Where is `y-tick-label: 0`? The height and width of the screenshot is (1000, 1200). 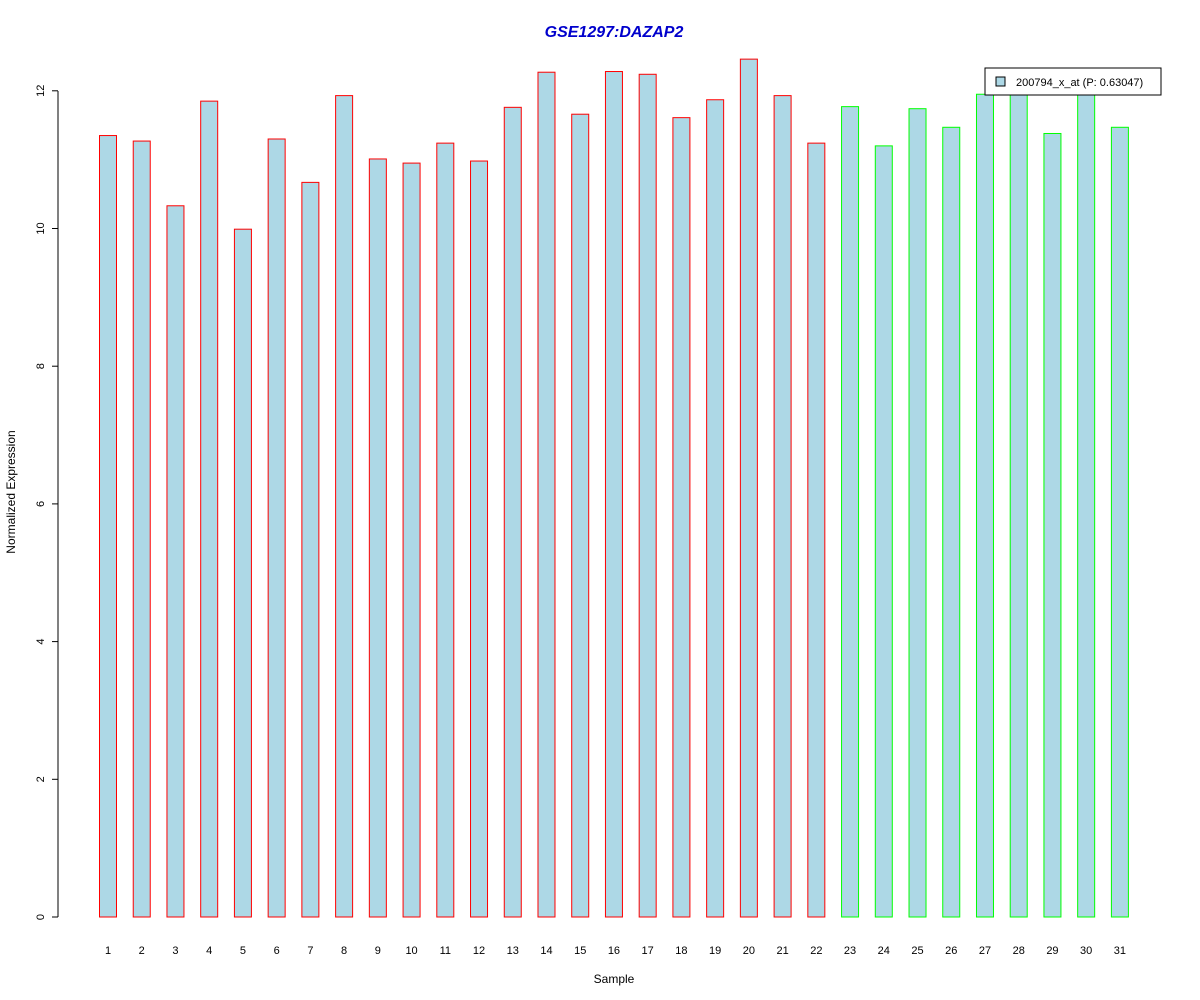
y-tick-label: 0 is located at coordinates (41, 917).